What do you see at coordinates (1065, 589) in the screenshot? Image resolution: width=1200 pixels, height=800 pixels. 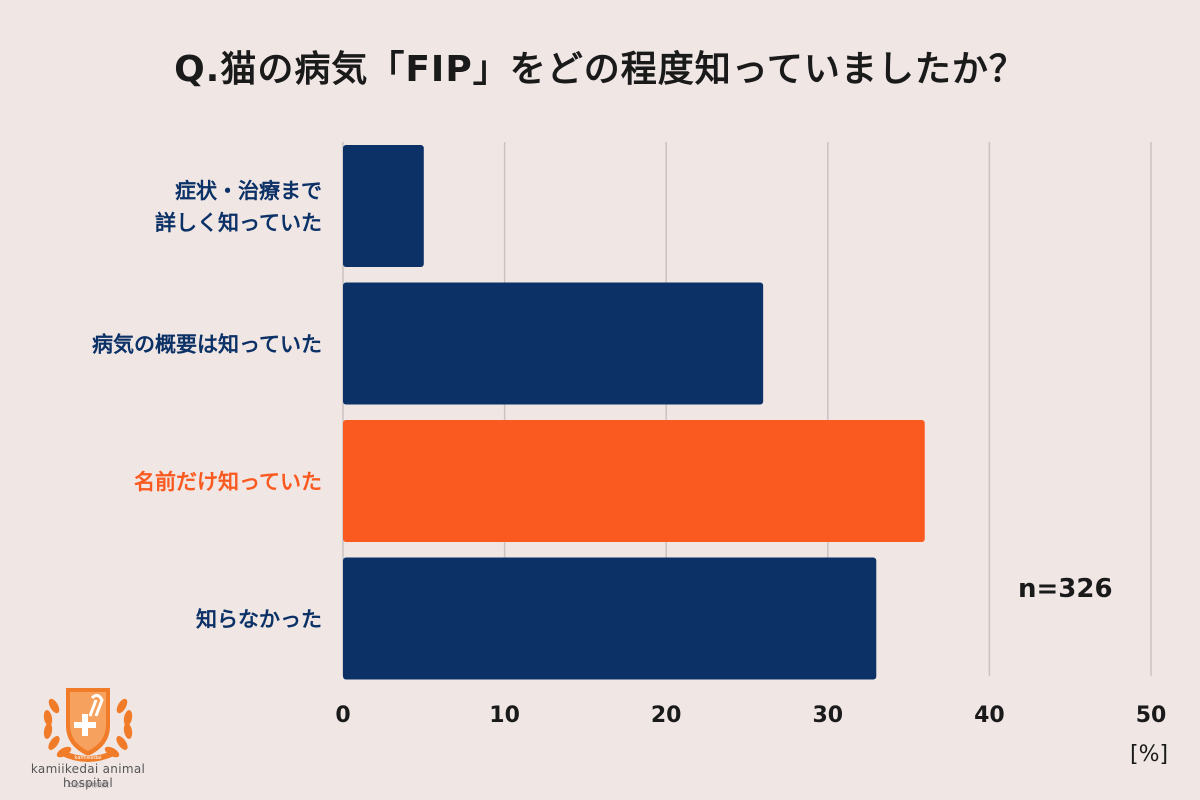 I see `sample-size-note: n=326` at bounding box center [1065, 589].